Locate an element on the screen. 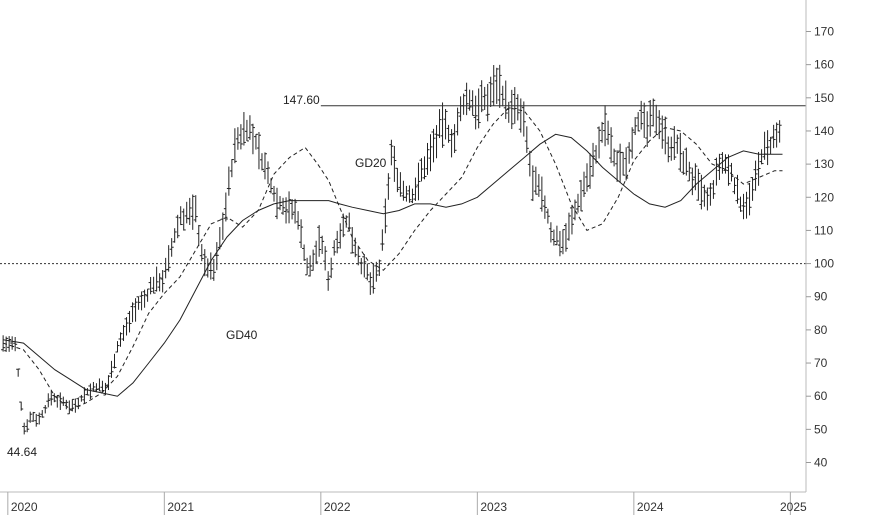 This screenshot has height=515, width=874. y-tick-label: 140 is located at coordinates (824, 131).